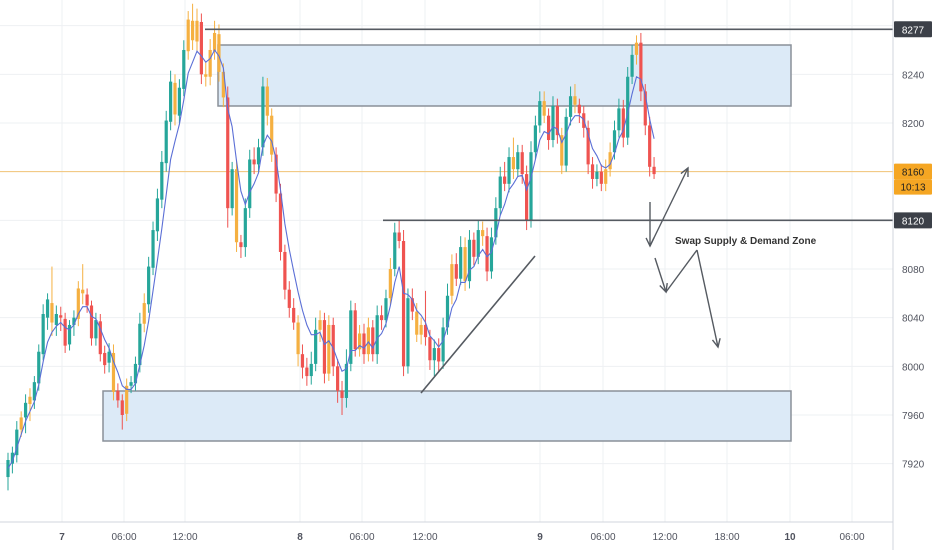 This screenshot has height=555, width=932. What do you see at coordinates (913, 465) in the screenshot?
I see `y-tick-label: 7920` at bounding box center [913, 465].